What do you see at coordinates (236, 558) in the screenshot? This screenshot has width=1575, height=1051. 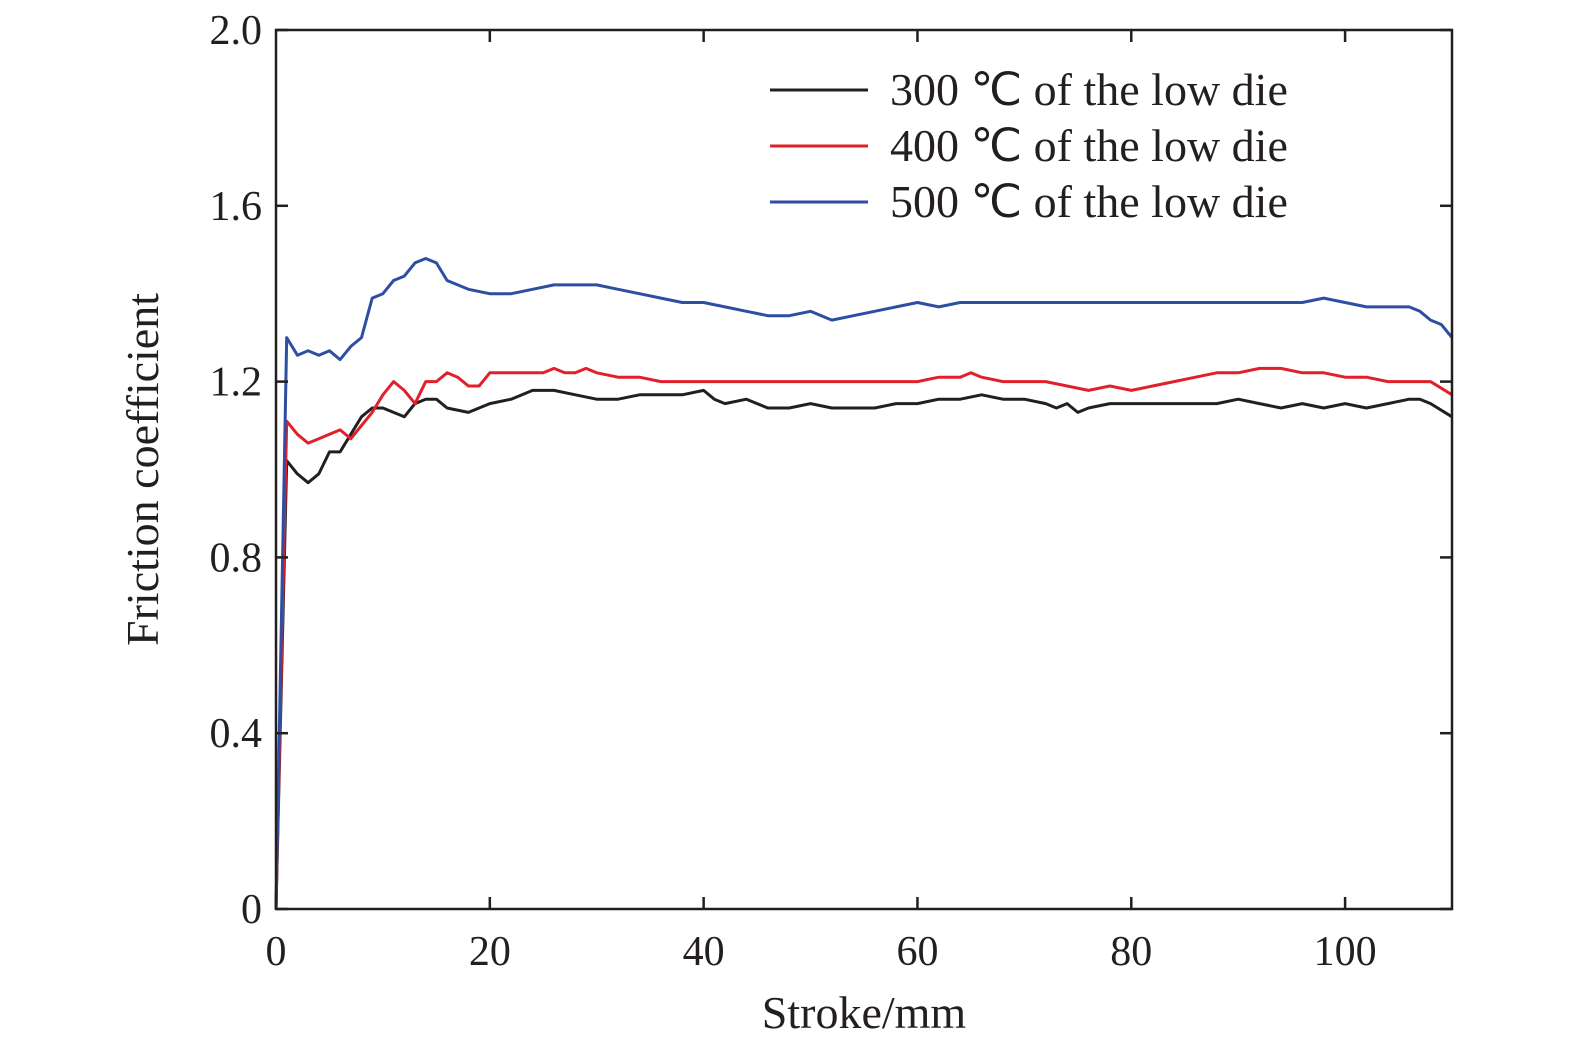 I see `y-tick-label: 0.8` at bounding box center [236, 558].